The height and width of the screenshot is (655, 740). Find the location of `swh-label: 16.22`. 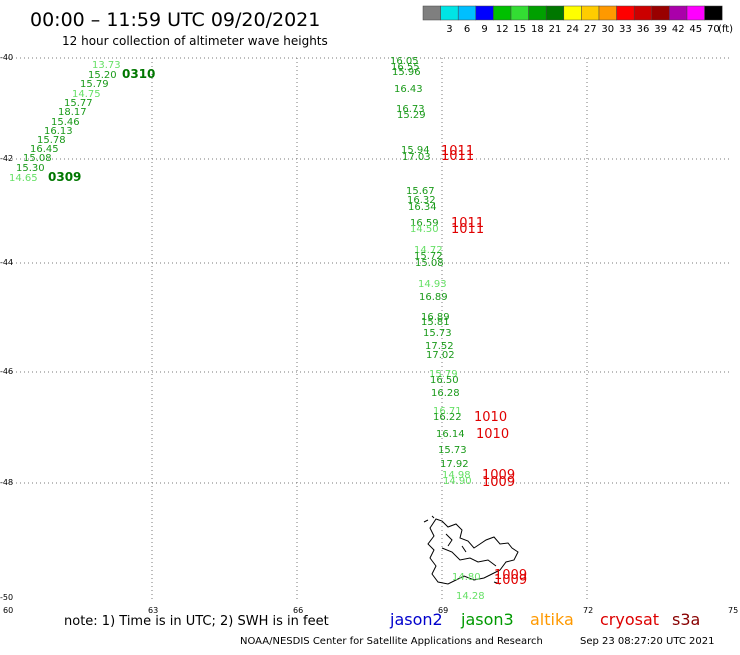

swh-label: 16.22 is located at coordinates (447, 417).